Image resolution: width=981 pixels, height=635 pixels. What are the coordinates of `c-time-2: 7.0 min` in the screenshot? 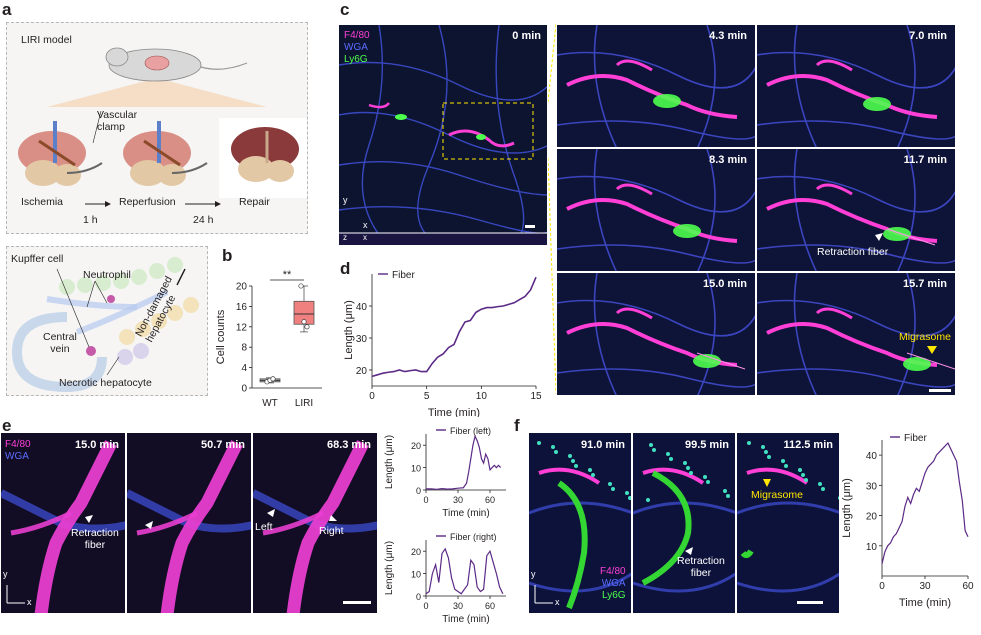 It's located at (928, 36).